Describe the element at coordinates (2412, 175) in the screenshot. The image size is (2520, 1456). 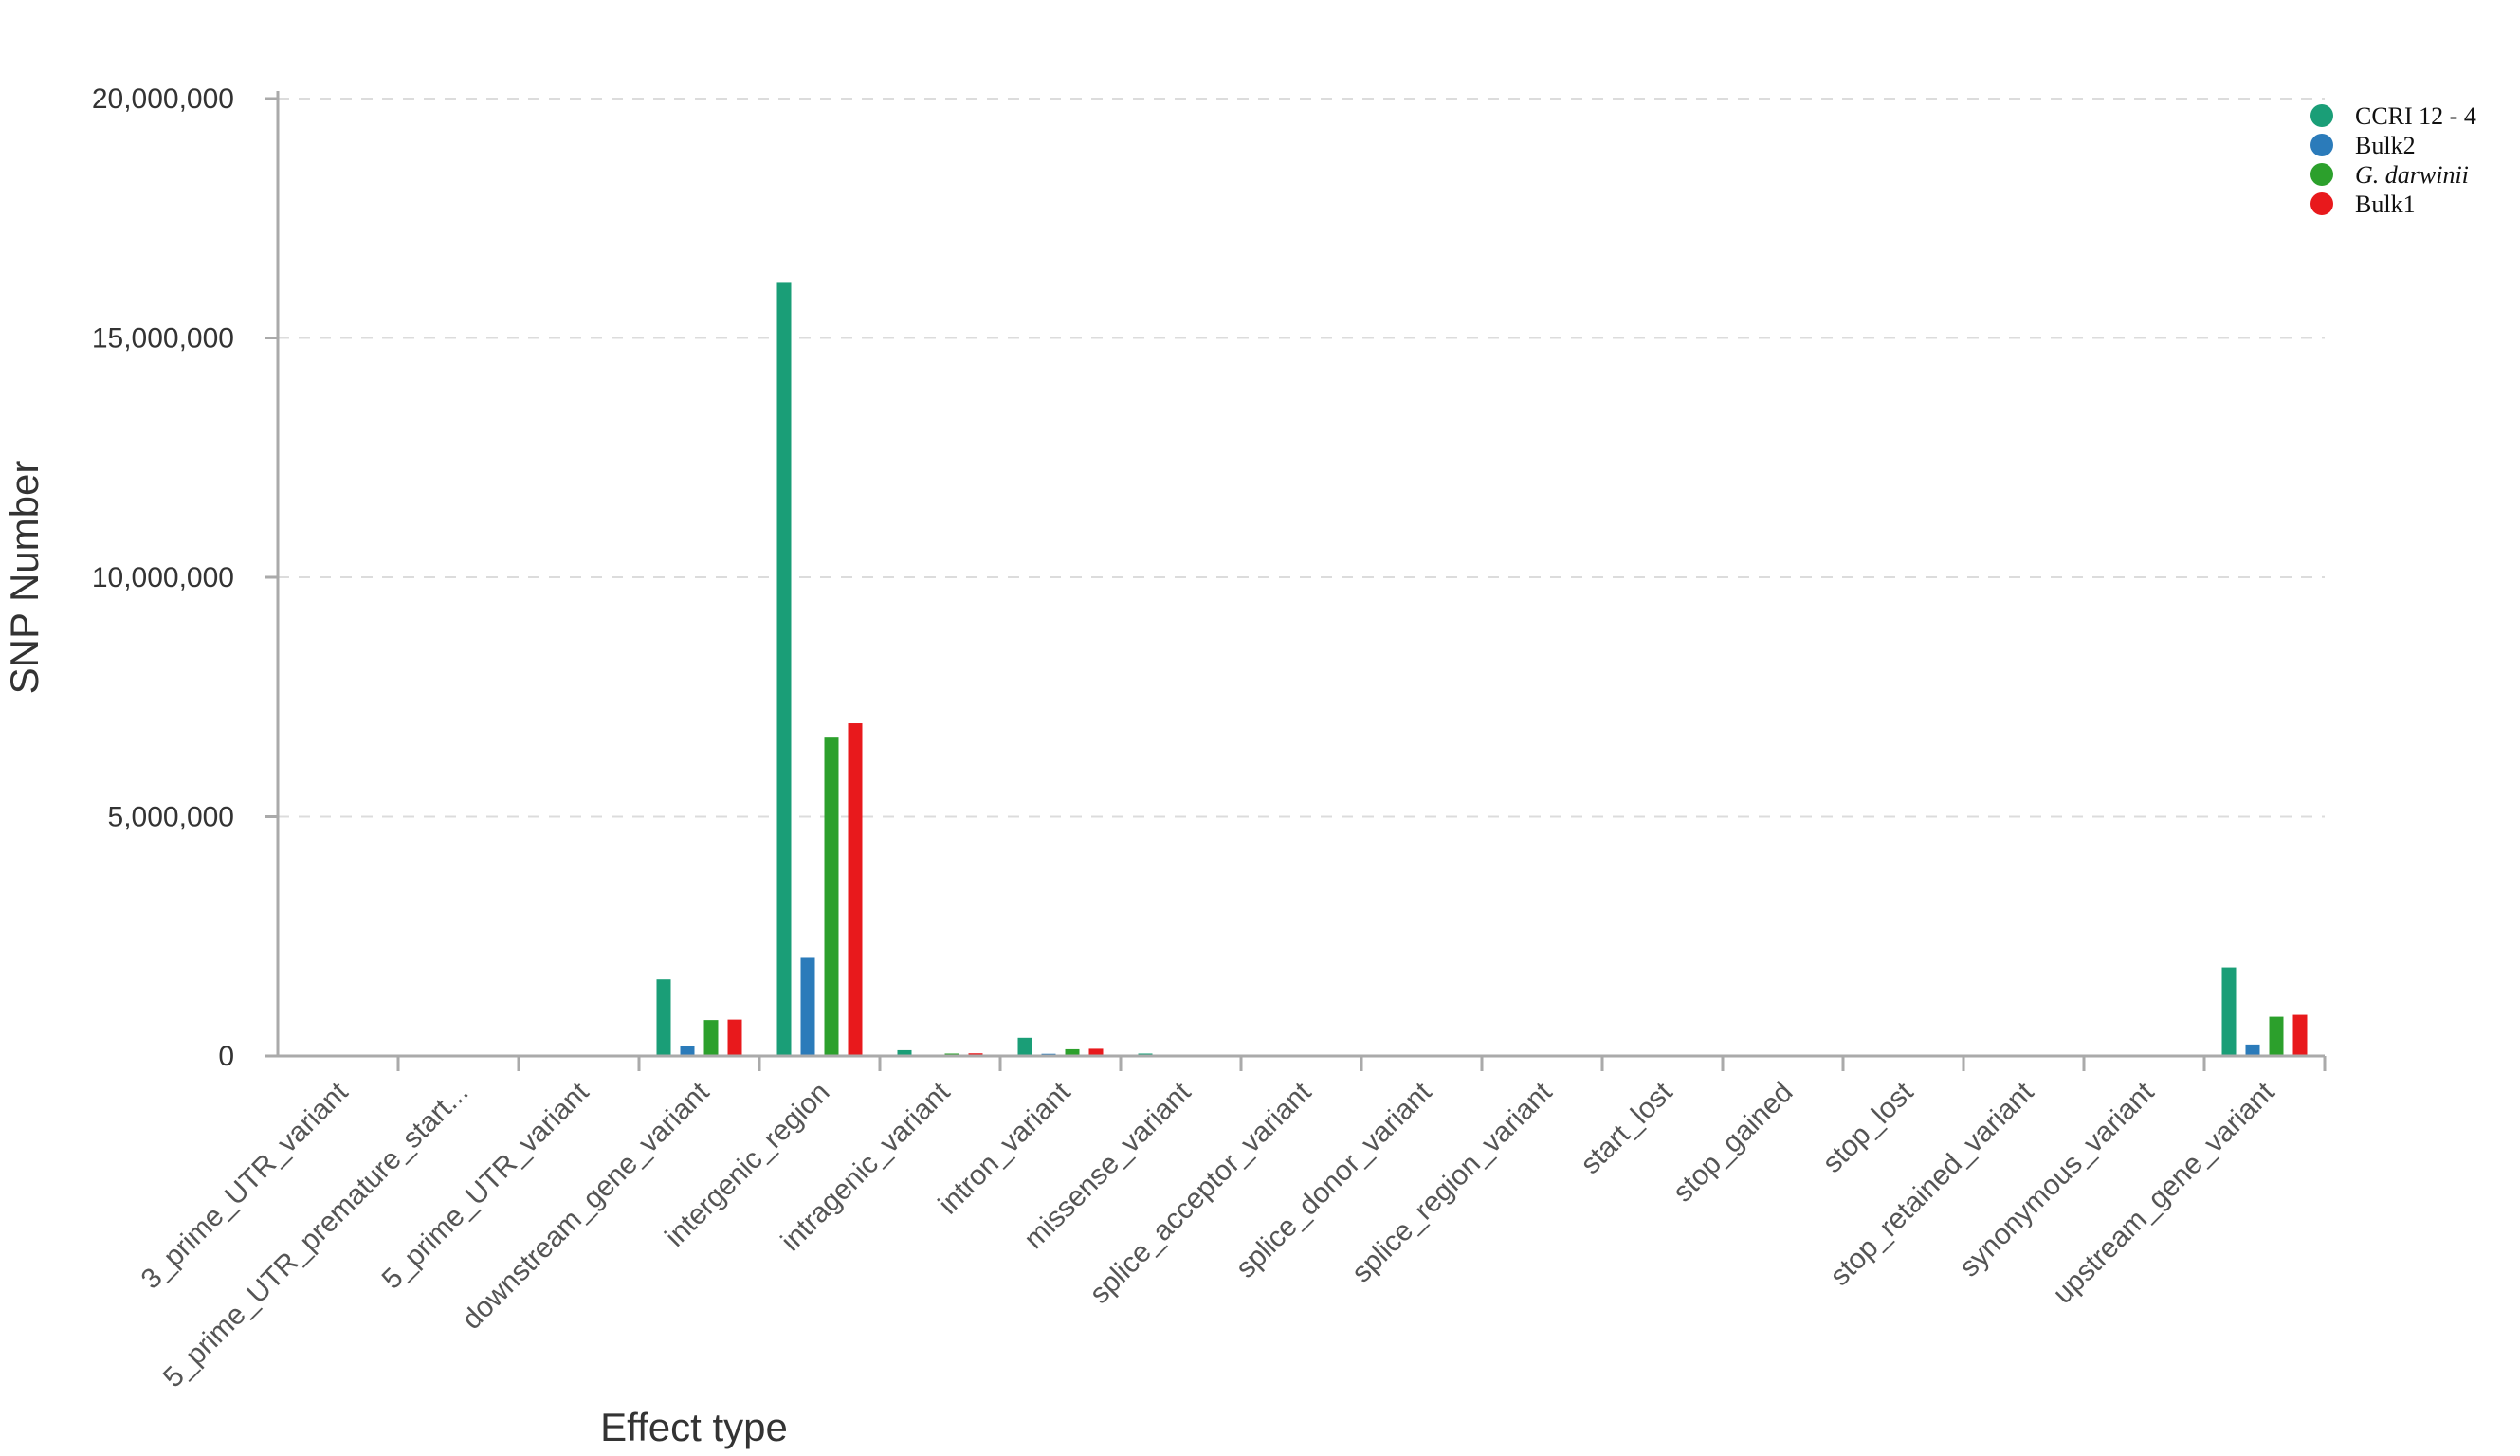
I see `legend-label: G. darwinii` at that location.